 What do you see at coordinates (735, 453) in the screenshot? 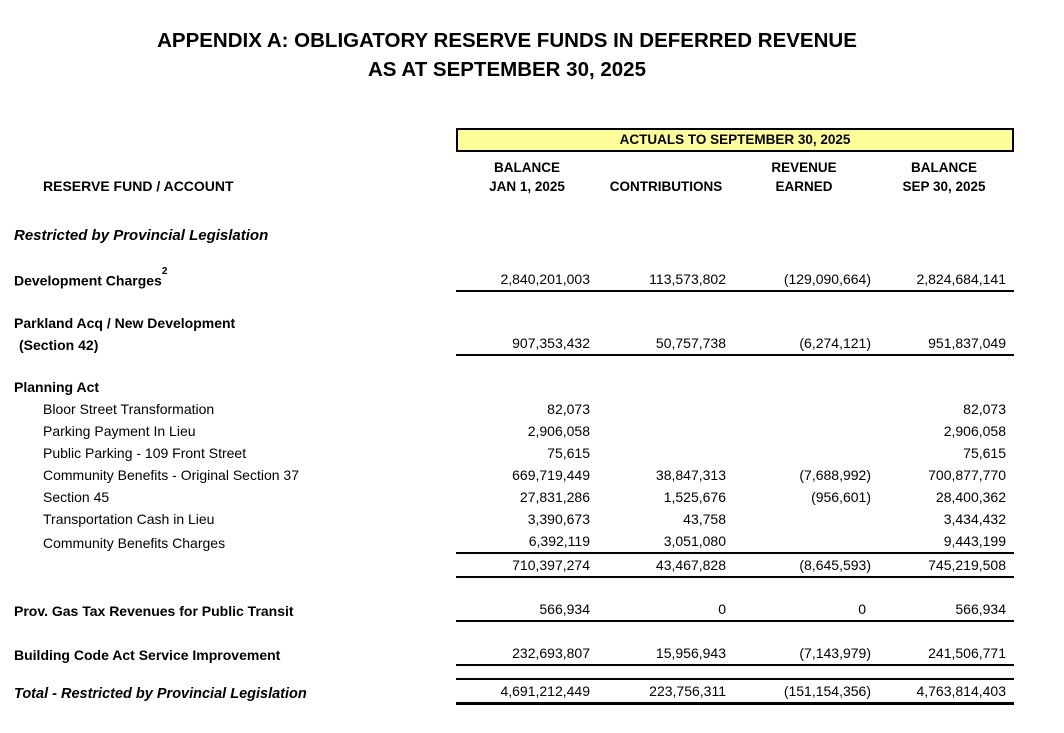
I see `row-amounts: 75,615 75,615` at bounding box center [735, 453].